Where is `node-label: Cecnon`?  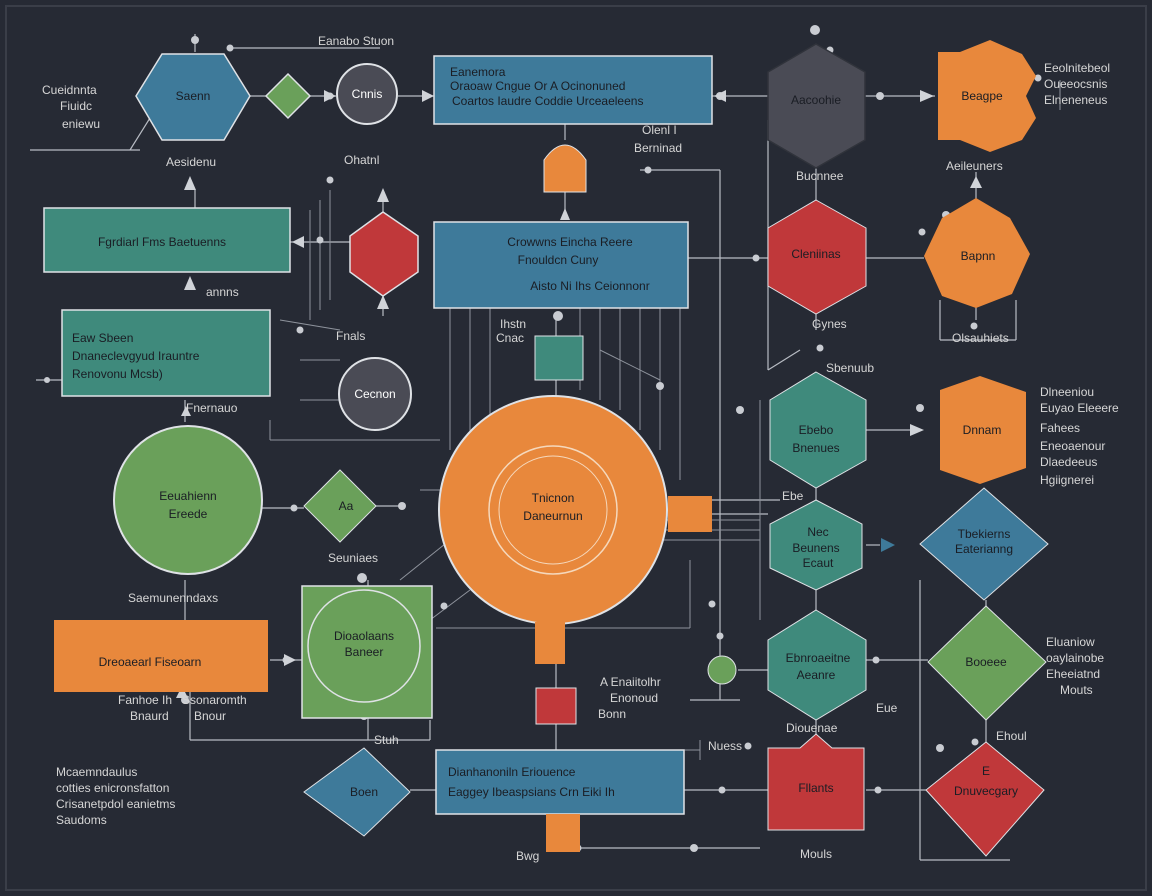 node-label: Cecnon is located at coordinates (374, 394).